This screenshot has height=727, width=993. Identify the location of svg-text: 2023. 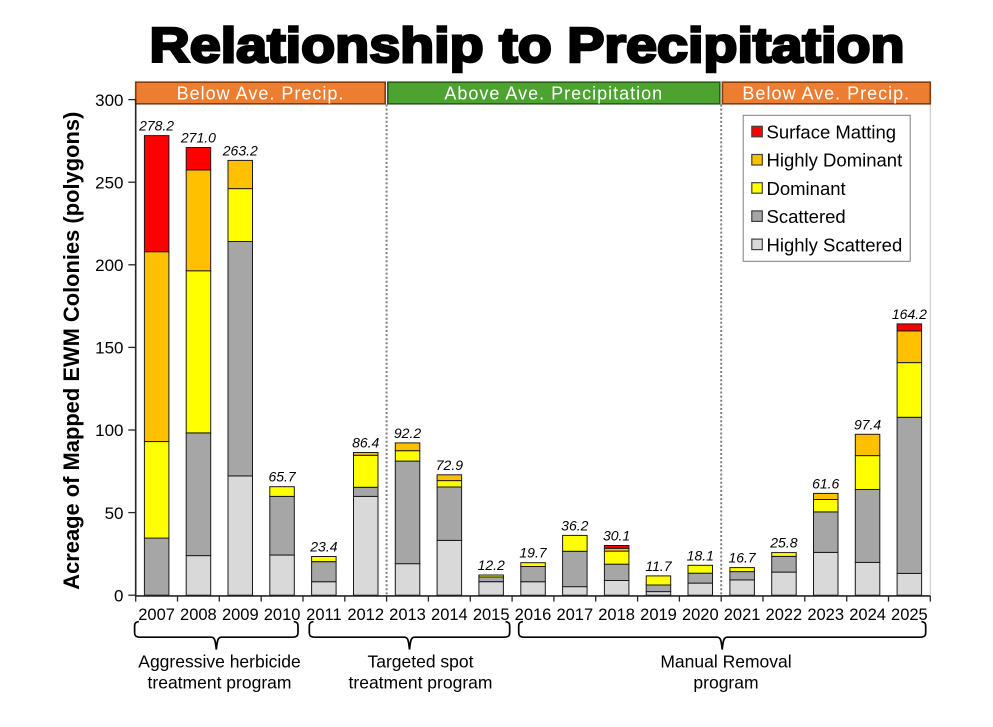
(825, 615).